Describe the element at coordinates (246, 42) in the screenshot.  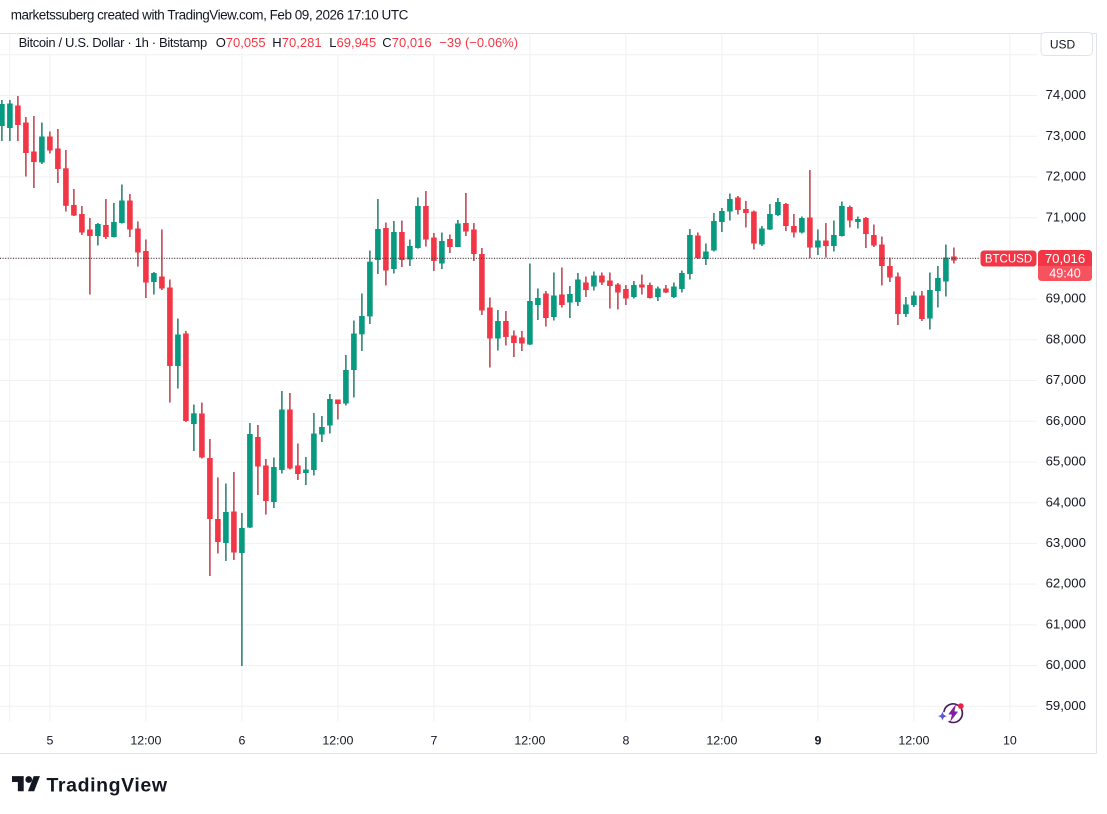
I see `svg-text: 70,055` at that location.